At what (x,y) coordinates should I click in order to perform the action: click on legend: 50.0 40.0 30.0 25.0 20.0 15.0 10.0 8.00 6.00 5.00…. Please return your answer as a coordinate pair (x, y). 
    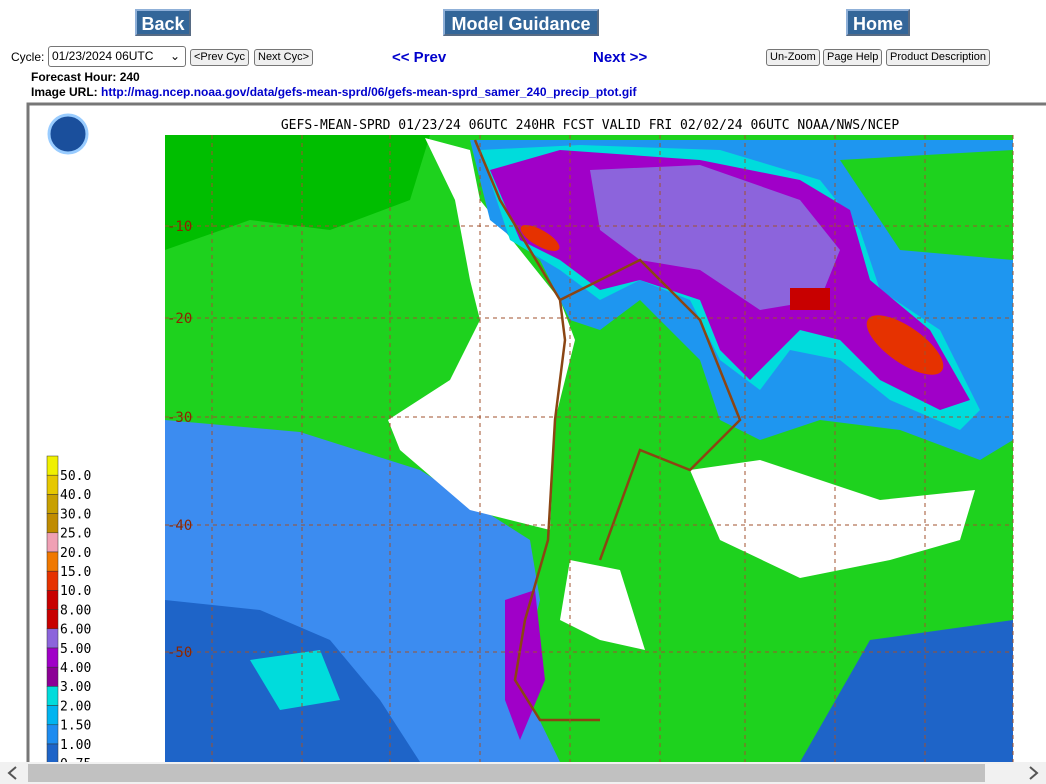
    Looking at the image, I should click on (68, 613).